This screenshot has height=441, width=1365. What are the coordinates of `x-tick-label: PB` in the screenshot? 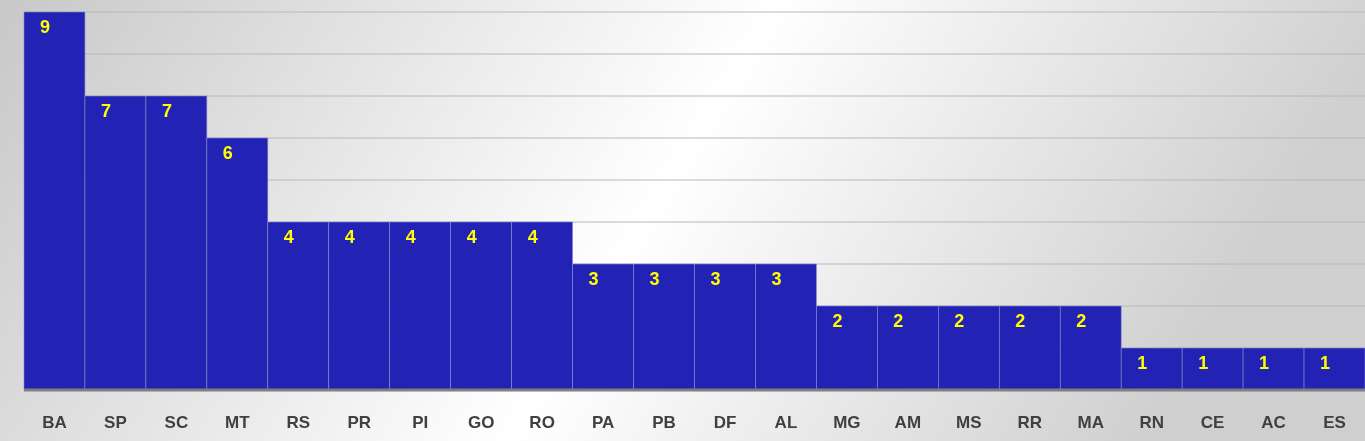 It's located at (664, 423).